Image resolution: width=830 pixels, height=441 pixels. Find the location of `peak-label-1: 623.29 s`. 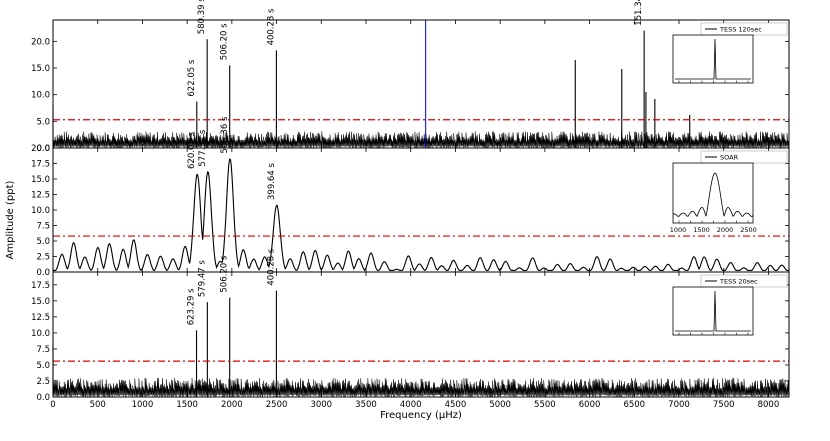

peak-label-1: 623.29 s is located at coordinates (192, 306).